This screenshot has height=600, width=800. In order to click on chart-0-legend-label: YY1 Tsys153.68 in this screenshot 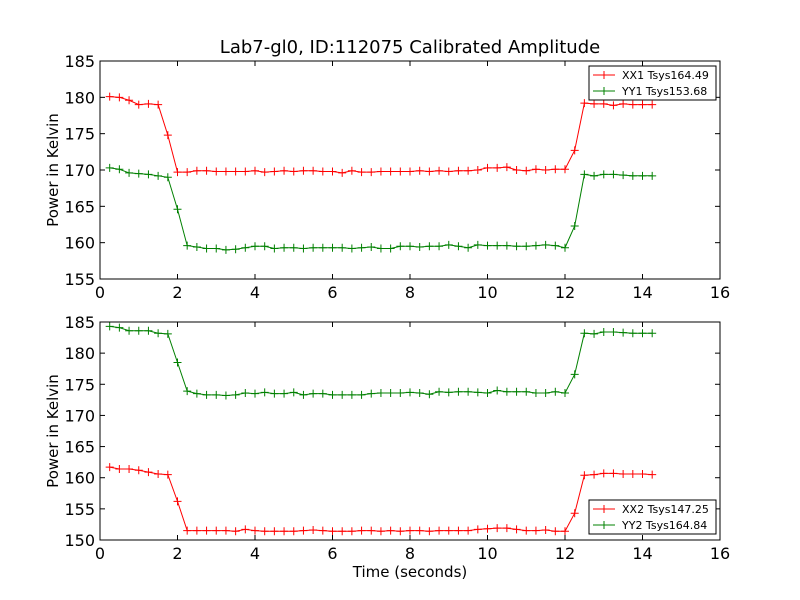, I will do `click(664, 91)`.